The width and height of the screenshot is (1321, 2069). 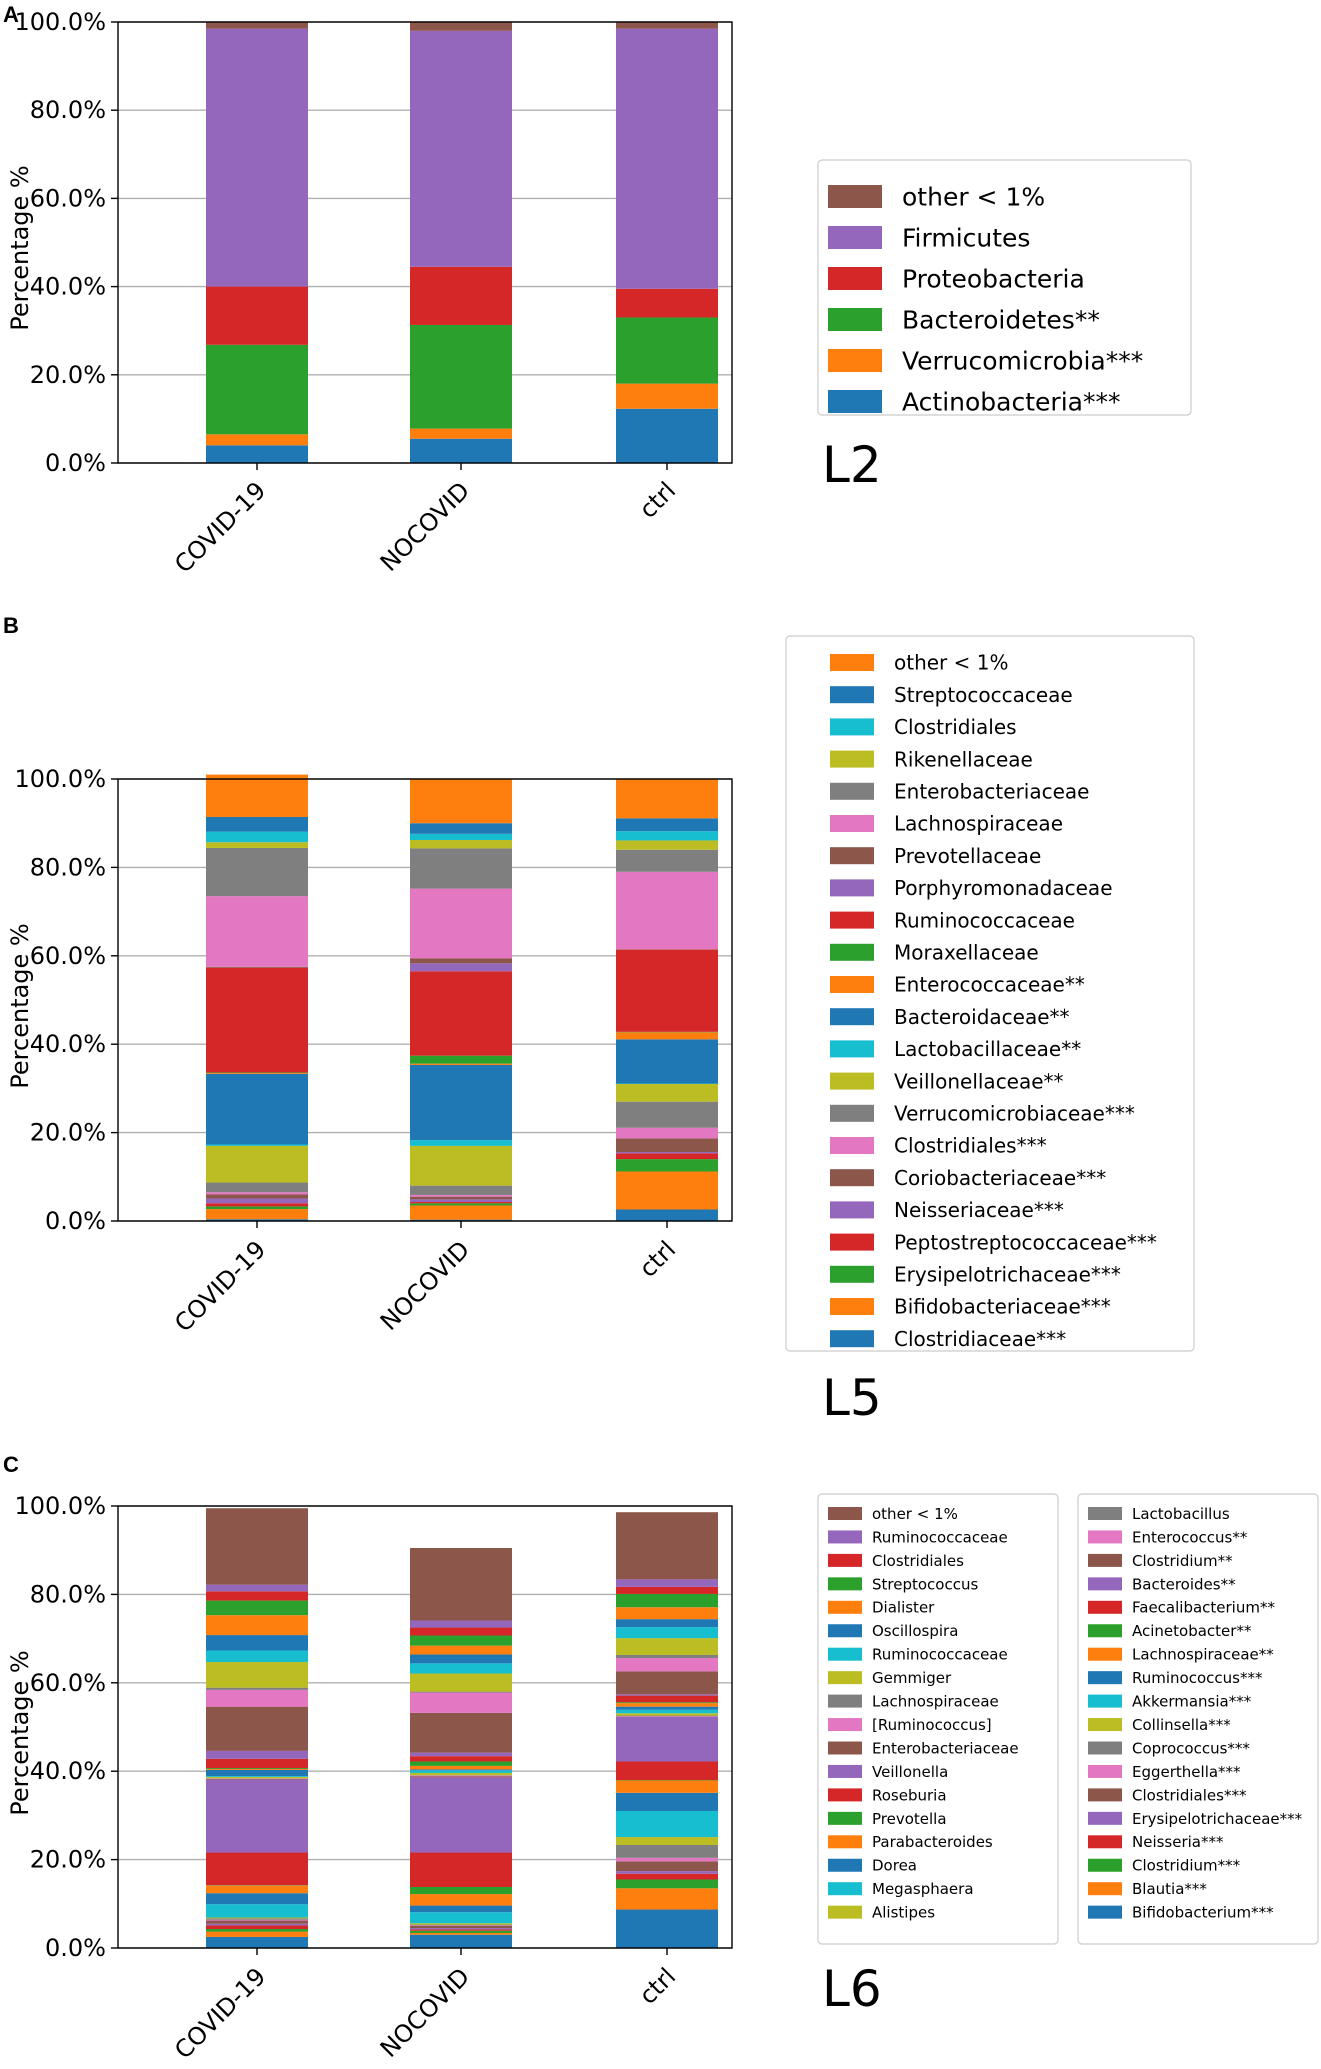 What do you see at coordinates (978, 824) in the screenshot?
I see `panel-b-legend-label: Lachnospiraceae` at bounding box center [978, 824].